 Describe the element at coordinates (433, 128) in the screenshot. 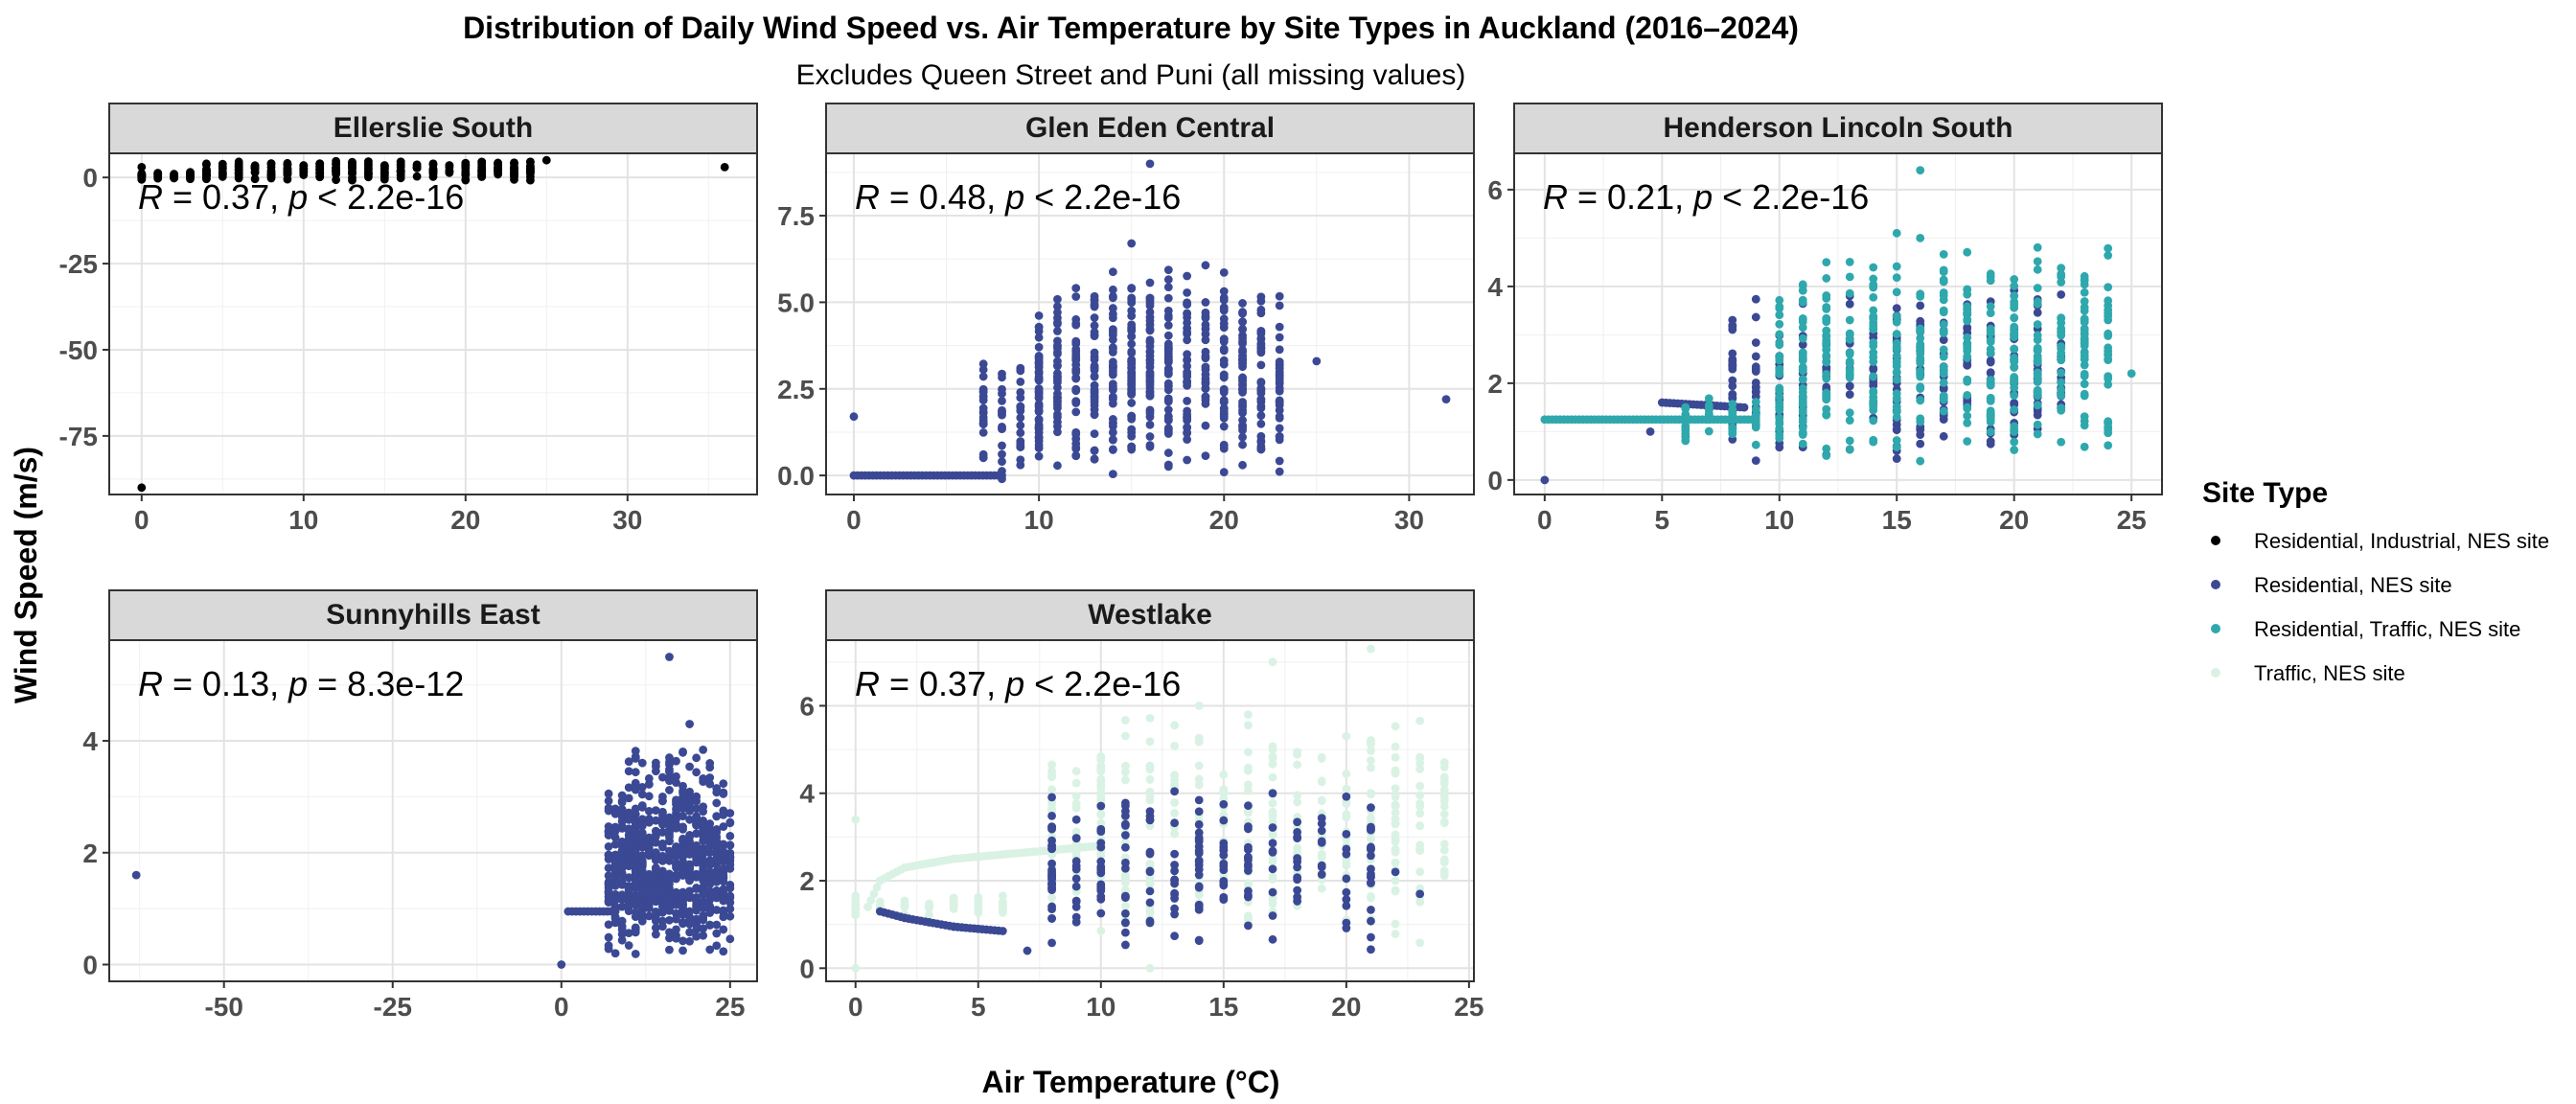

I see `facet-strip-label: Ellerslie South` at that location.